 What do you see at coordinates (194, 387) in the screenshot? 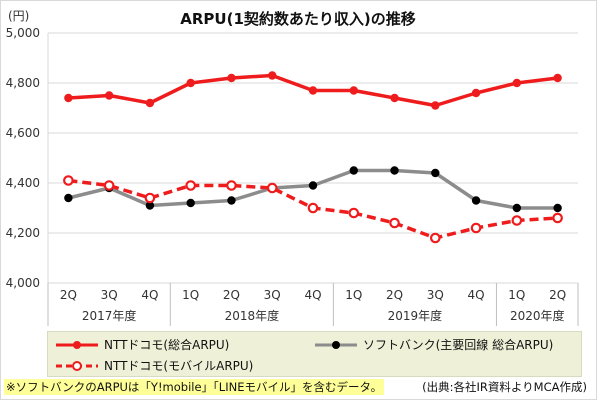
I see `footnote: ※ソフトバンクのARPUは「Y!mobile」「LINEモバイル」を含むデータ。` at bounding box center [194, 387].